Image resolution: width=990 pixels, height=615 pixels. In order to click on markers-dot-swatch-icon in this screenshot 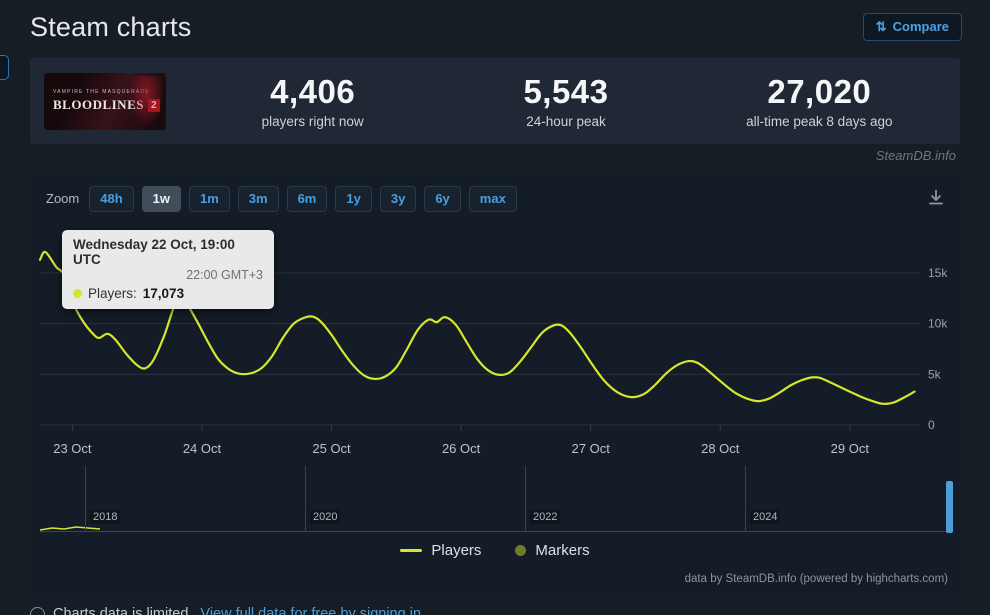, I will do `click(521, 550)`.